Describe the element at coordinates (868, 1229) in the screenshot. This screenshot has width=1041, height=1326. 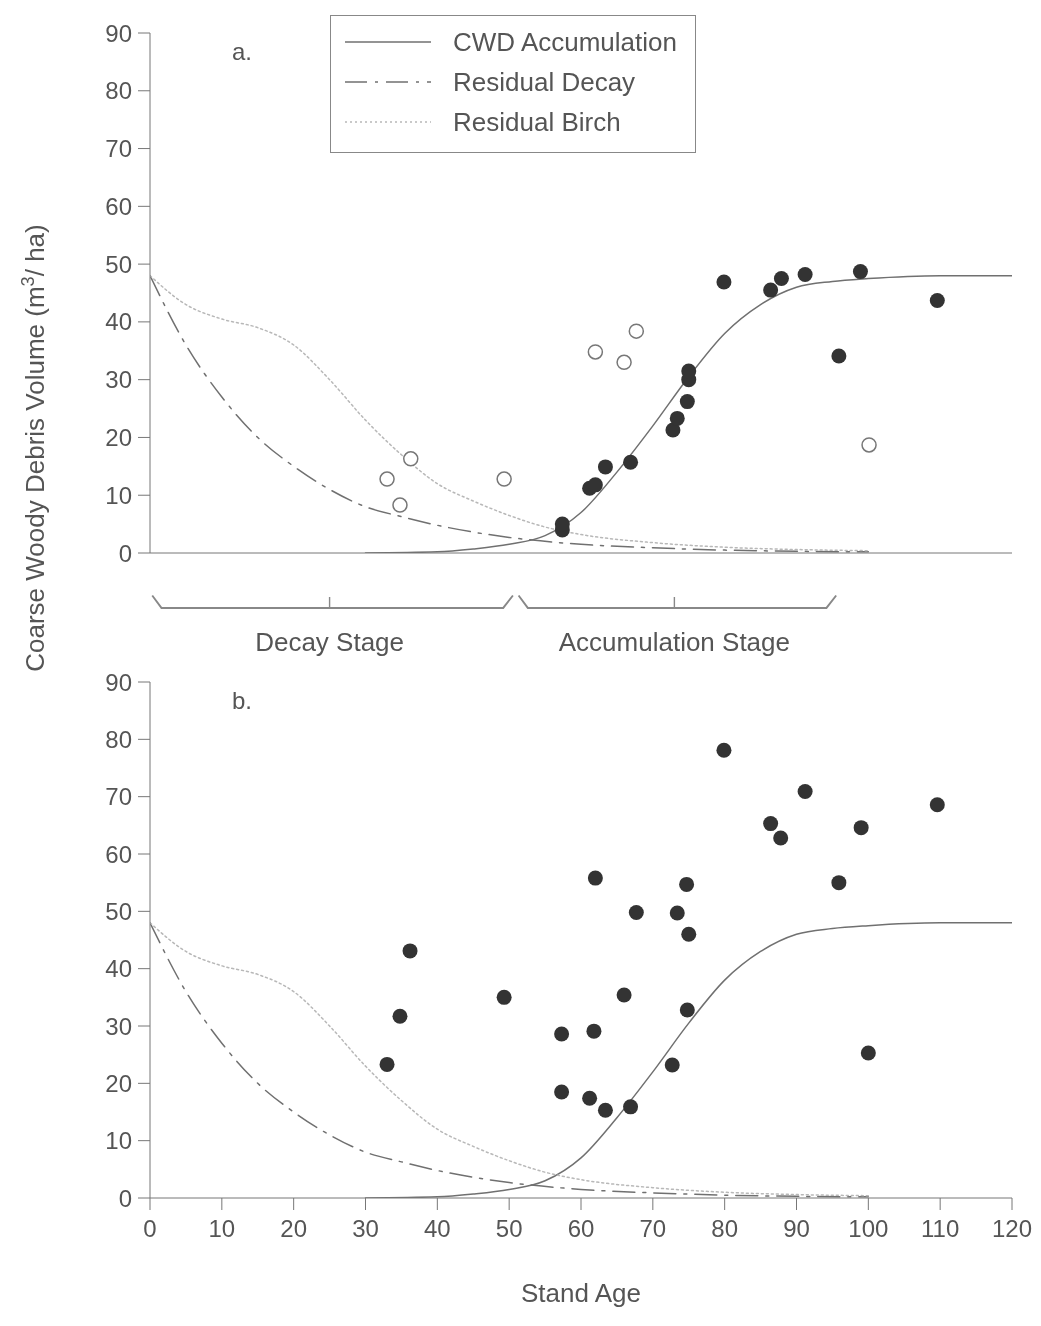
I see `x-tick-label: 100` at that location.